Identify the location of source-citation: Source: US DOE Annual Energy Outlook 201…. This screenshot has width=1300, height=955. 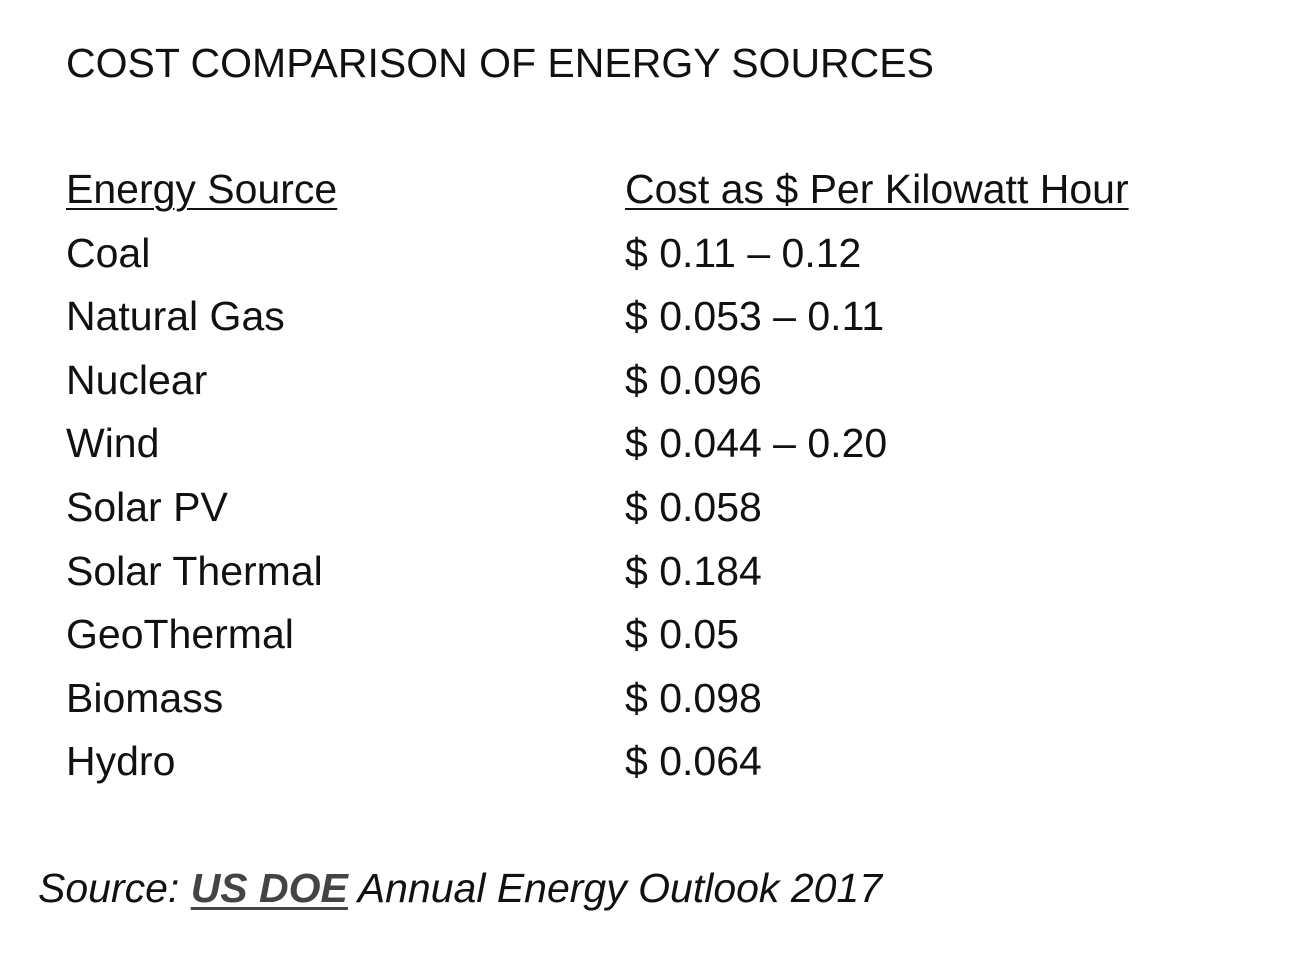
(460, 888).